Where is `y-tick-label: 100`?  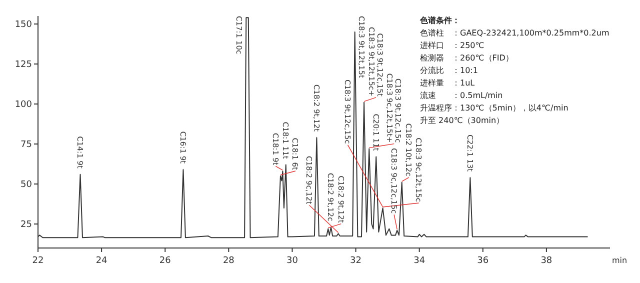
y-tick-label: 100 is located at coordinates (23, 105).